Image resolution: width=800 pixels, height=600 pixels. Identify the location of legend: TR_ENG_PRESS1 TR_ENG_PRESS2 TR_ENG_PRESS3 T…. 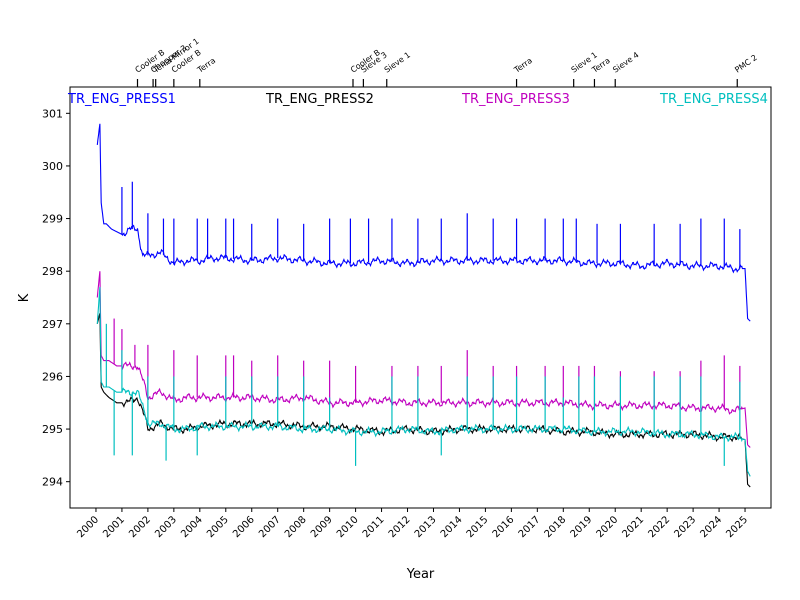
(417, 99).